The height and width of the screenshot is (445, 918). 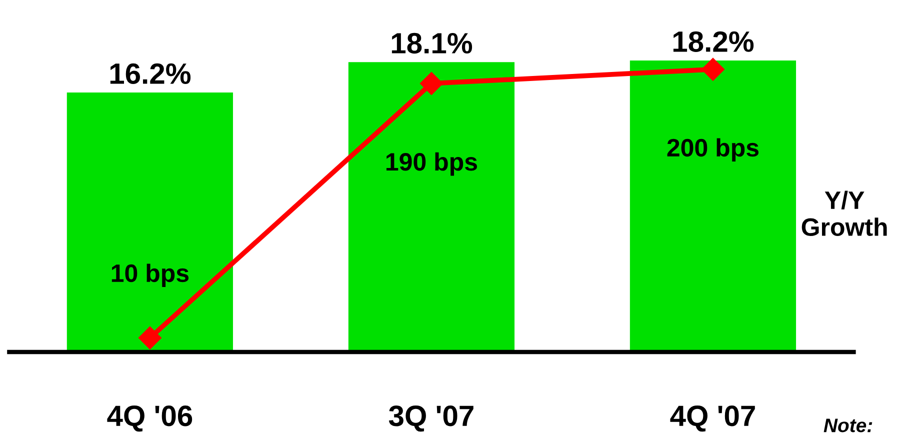 I want to click on data-label: 10 bps, so click(x=150, y=276).